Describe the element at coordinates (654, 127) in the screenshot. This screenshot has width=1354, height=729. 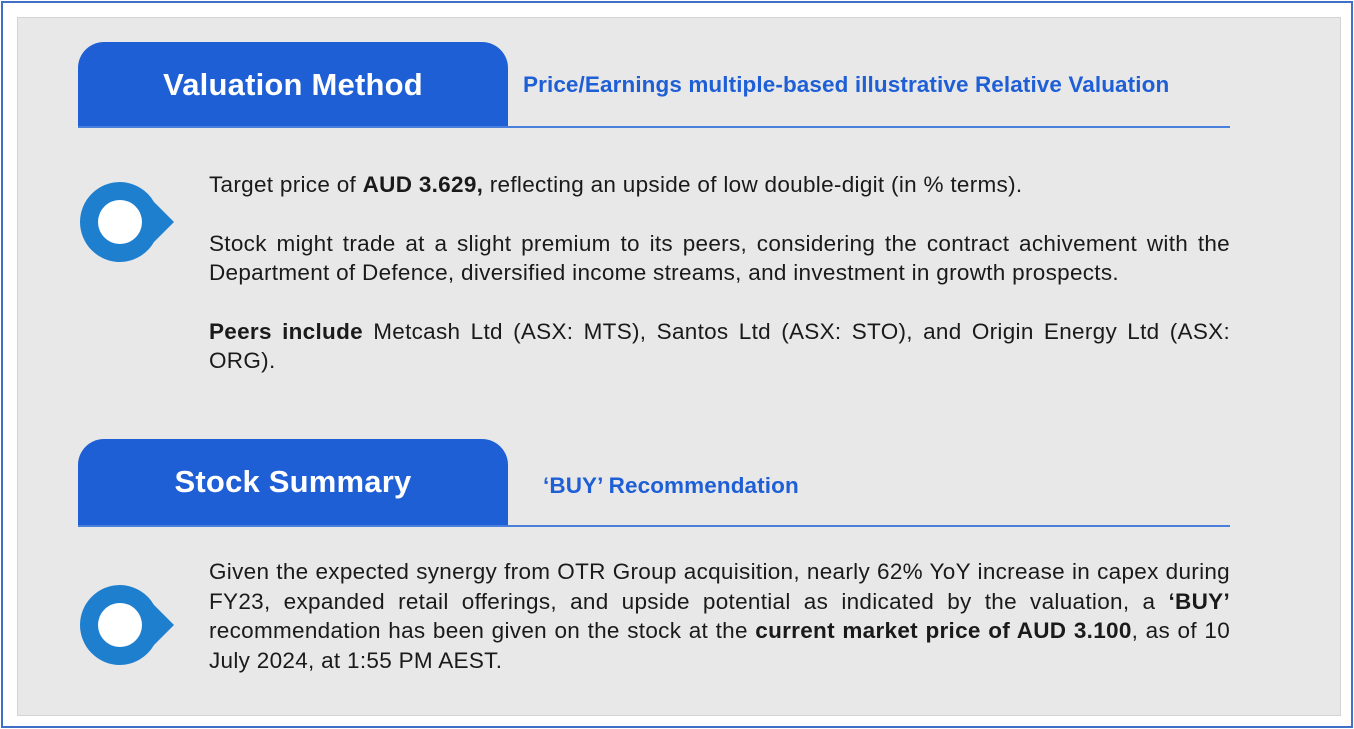
I see `valuation-divider` at that location.